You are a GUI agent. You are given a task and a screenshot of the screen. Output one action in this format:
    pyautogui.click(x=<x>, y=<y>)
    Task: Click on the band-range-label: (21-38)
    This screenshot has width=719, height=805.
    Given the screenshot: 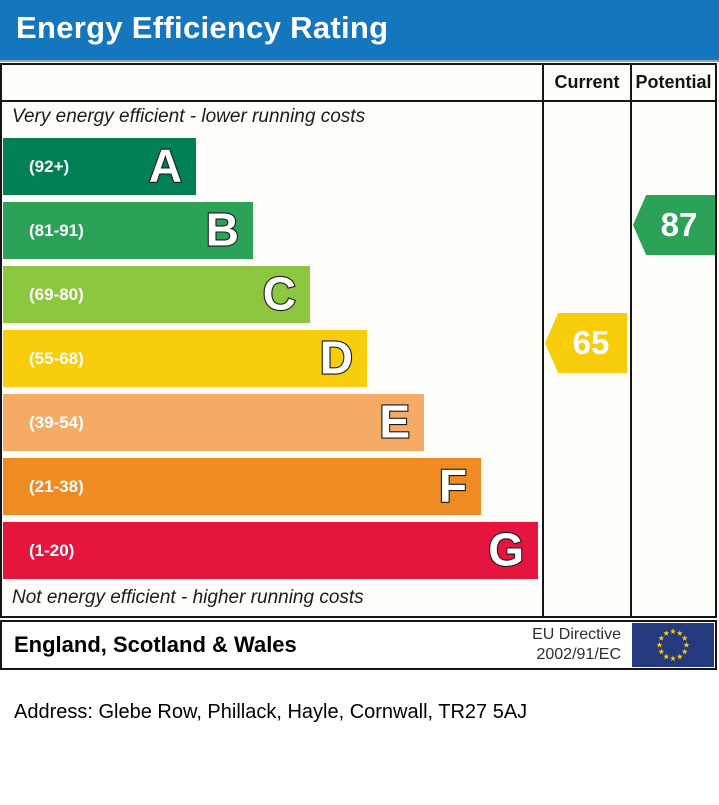 What is the action you would take?
    pyautogui.click(x=56, y=486)
    